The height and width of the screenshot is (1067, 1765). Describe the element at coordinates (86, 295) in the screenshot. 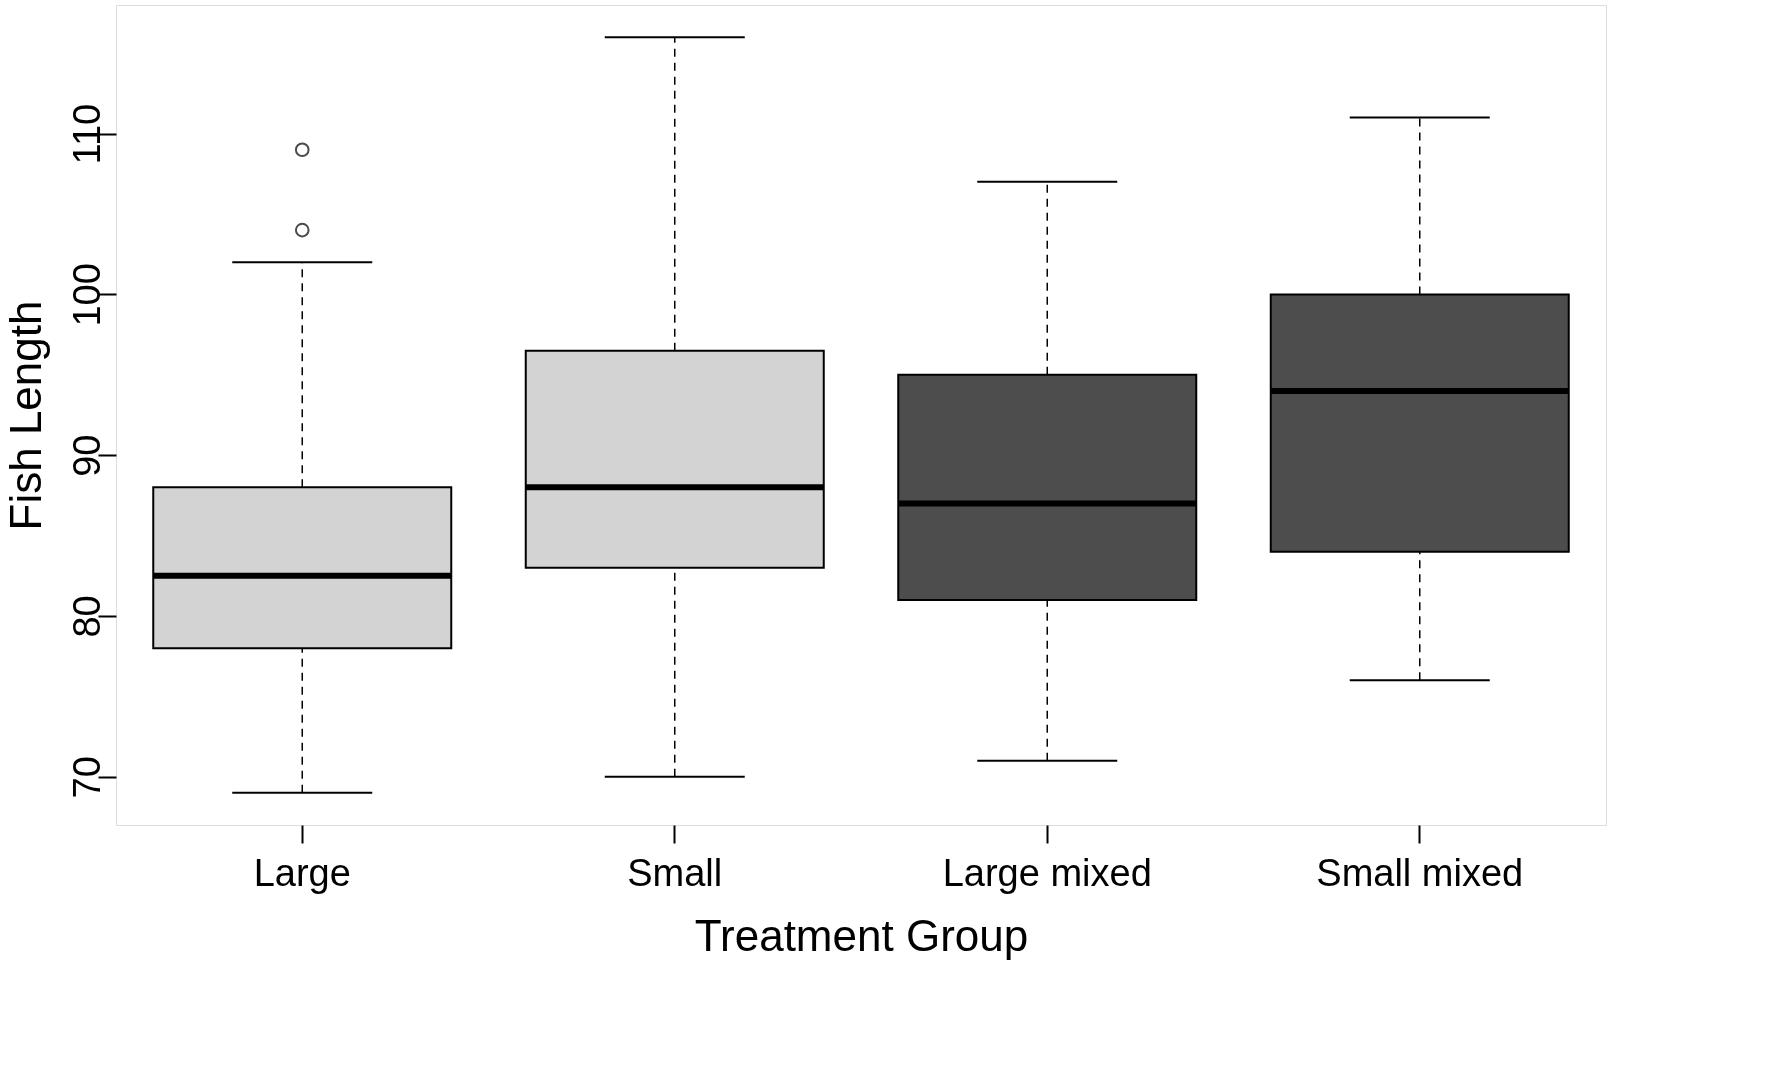

I see `y-tick-label: 100` at that location.